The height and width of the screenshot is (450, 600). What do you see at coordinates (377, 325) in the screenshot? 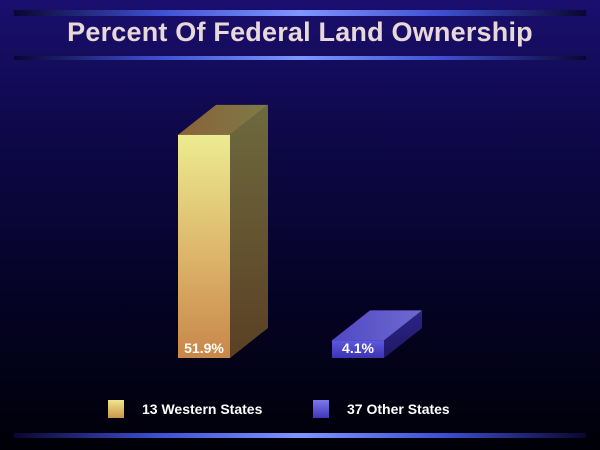
I see `bar-top-other` at bounding box center [377, 325].